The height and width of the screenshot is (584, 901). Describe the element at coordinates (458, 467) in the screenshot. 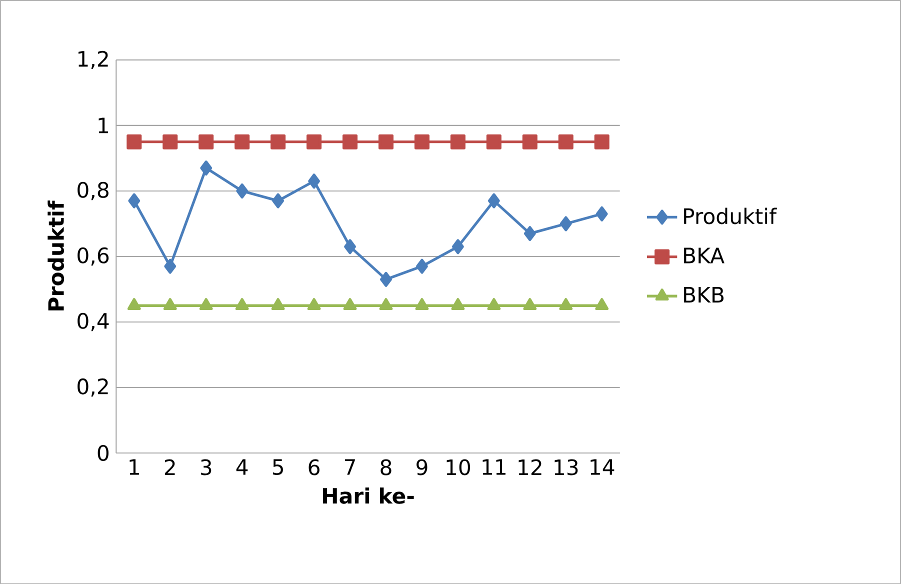

I see `x-tick-label: 10` at that location.